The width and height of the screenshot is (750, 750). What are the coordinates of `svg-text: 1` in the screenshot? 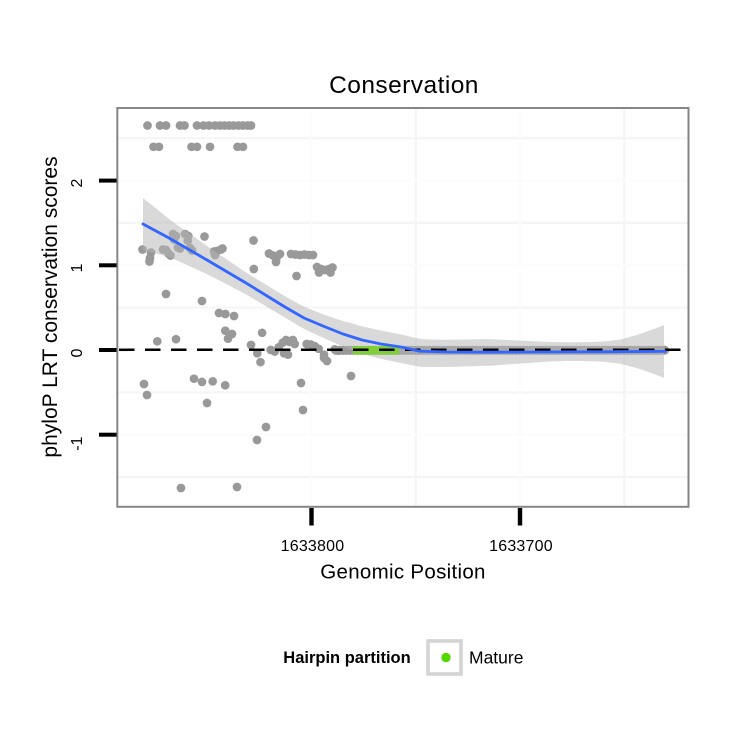 It's located at (77, 268).